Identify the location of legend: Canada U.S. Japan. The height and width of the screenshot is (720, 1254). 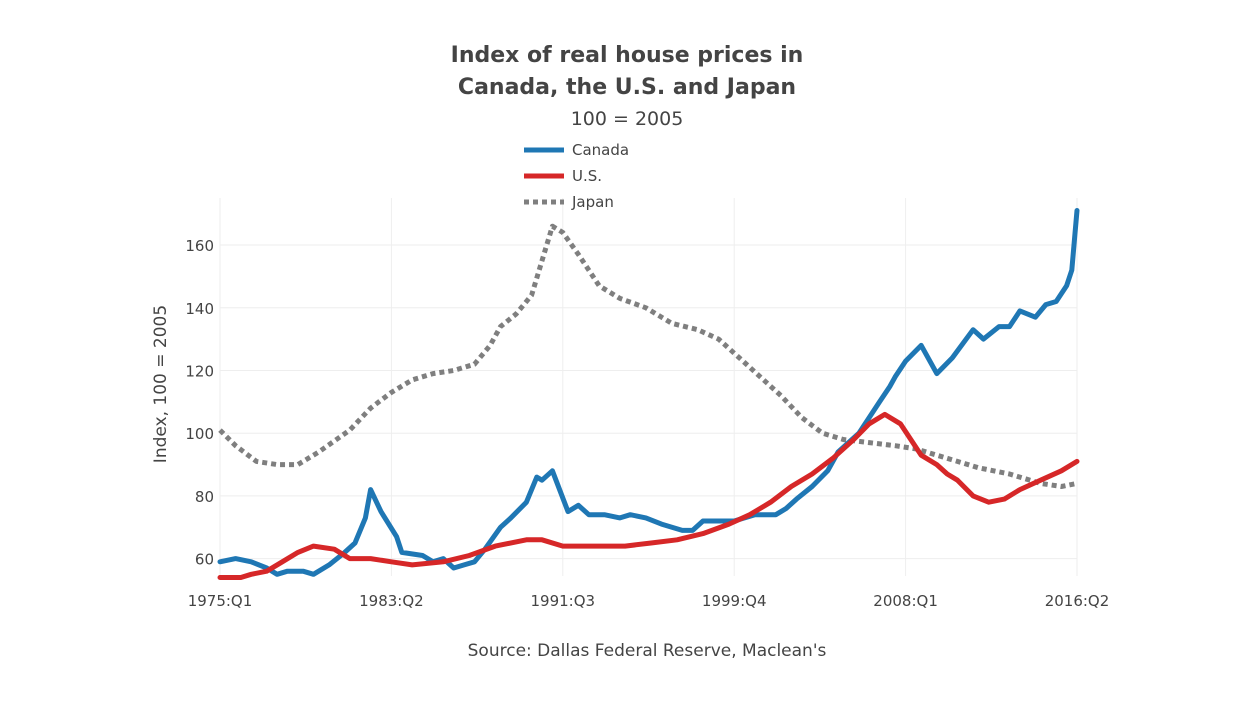
(576, 176).